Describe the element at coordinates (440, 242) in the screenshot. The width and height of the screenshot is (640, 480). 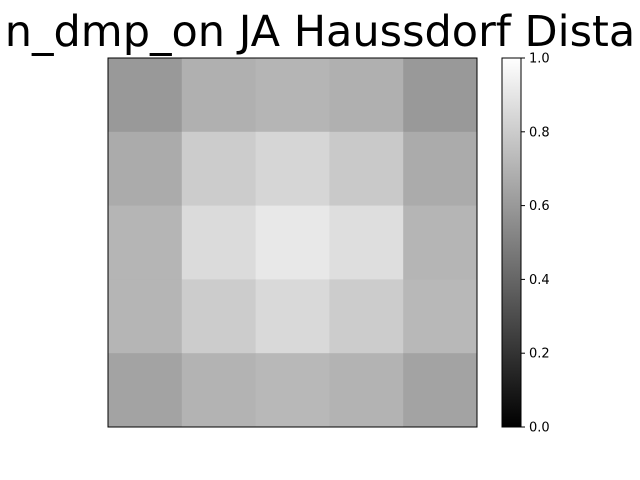
I see `heatmap-cell-r2-c4` at that location.